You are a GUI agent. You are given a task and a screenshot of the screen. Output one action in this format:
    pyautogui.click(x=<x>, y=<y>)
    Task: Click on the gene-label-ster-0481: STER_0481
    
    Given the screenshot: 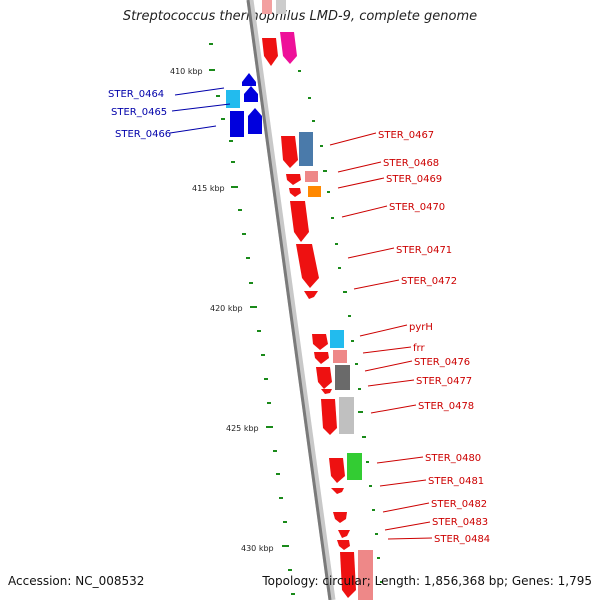 What is the action you would take?
    pyautogui.click(x=456, y=481)
    